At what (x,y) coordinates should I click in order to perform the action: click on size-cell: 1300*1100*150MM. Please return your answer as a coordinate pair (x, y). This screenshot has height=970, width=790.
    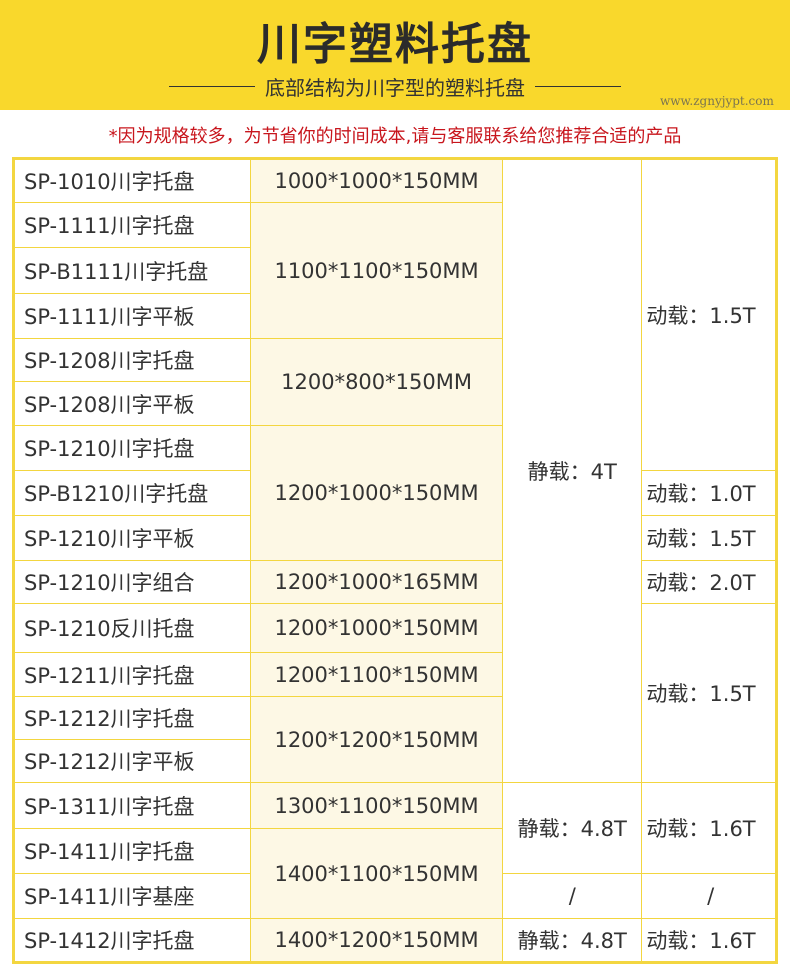
    Looking at the image, I should click on (377, 805).